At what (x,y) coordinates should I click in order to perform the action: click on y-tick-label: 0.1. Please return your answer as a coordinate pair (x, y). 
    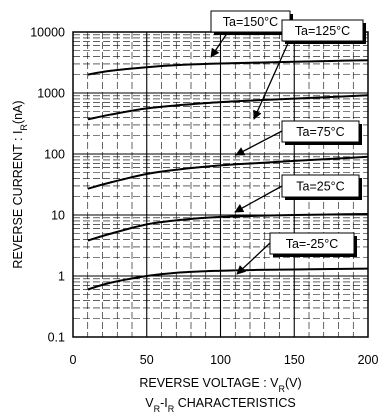
    Looking at the image, I should click on (56, 338).